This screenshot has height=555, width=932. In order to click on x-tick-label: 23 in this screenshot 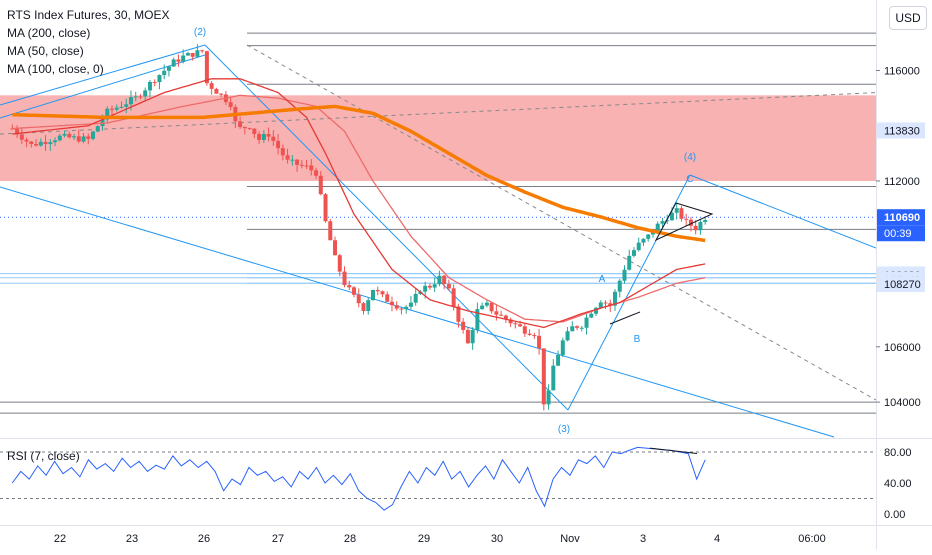, I will do `click(132, 539)`.